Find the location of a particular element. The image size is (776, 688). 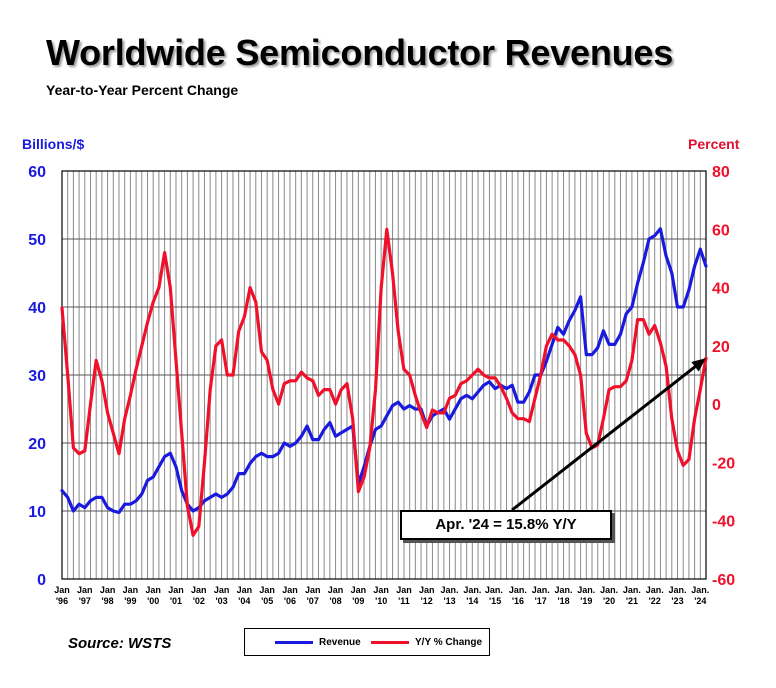

legend-item-revenue: Revenue is located at coordinates (318, 642).